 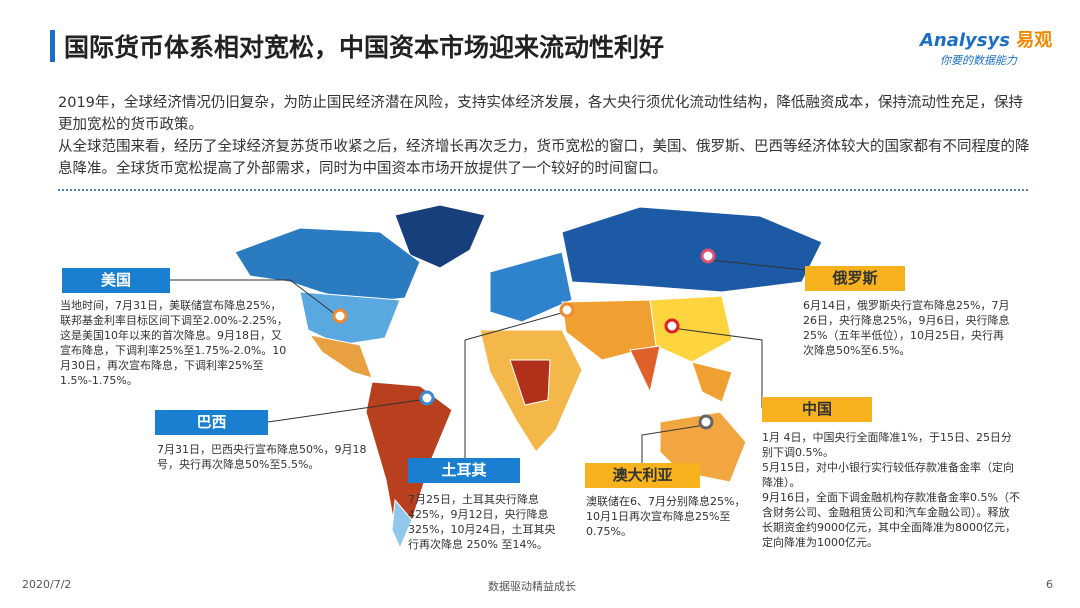 I want to click on region-paragraph: 5月15日，对中小银行实行较低存款准备金率（定向降准）。, so click(x=888, y=475).